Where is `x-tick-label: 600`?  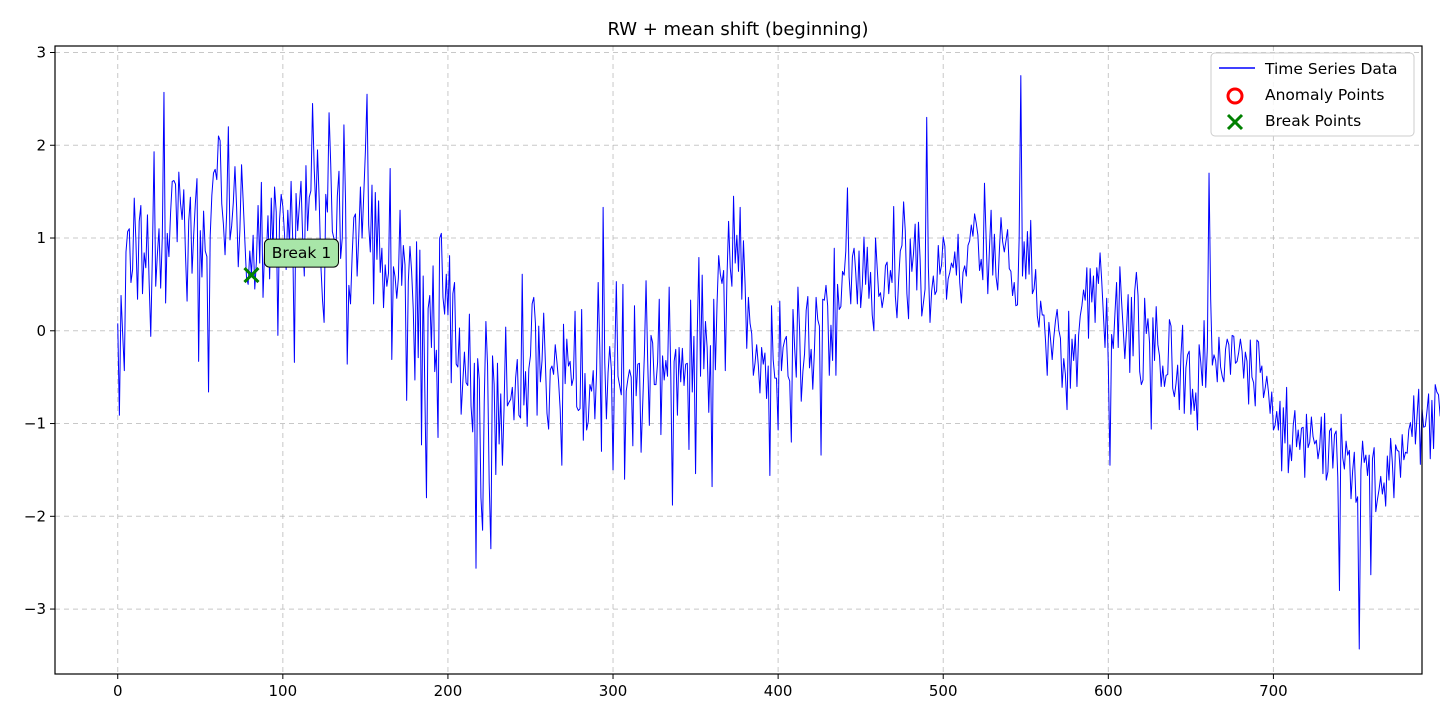
x-tick-label: 600 is located at coordinates (1108, 691).